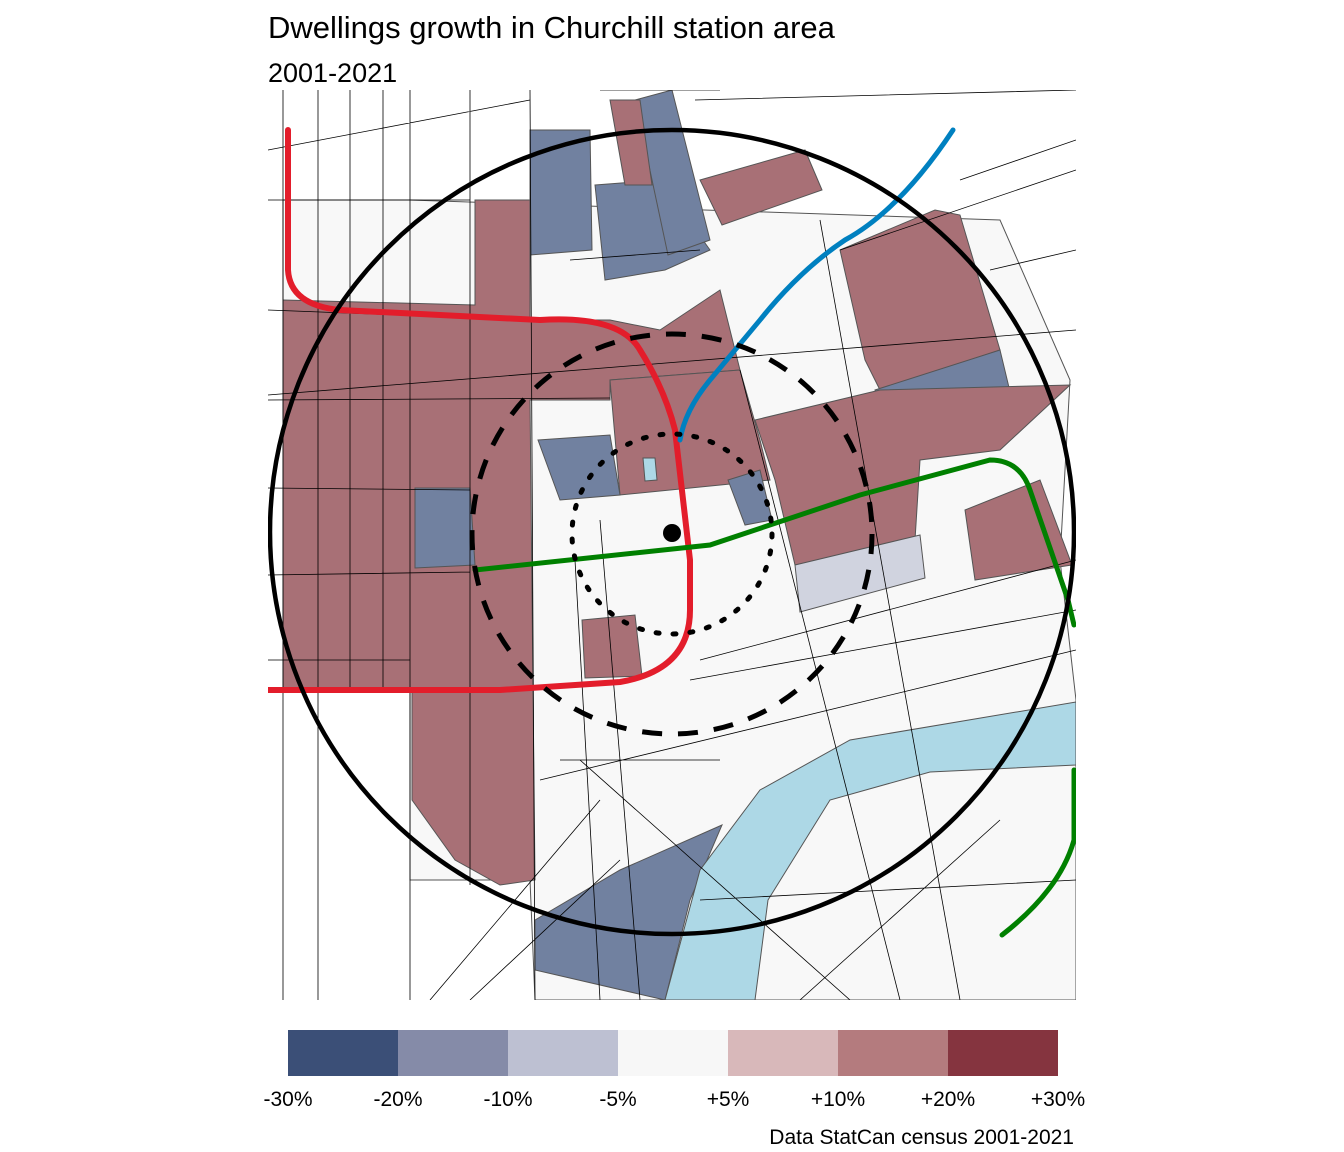 The height and width of the screenshot is (1152, 1344). I want to click on legend-ticks: -30% -20% -10% -5% +5% +10% +20% +30%, so click(672, 1103).